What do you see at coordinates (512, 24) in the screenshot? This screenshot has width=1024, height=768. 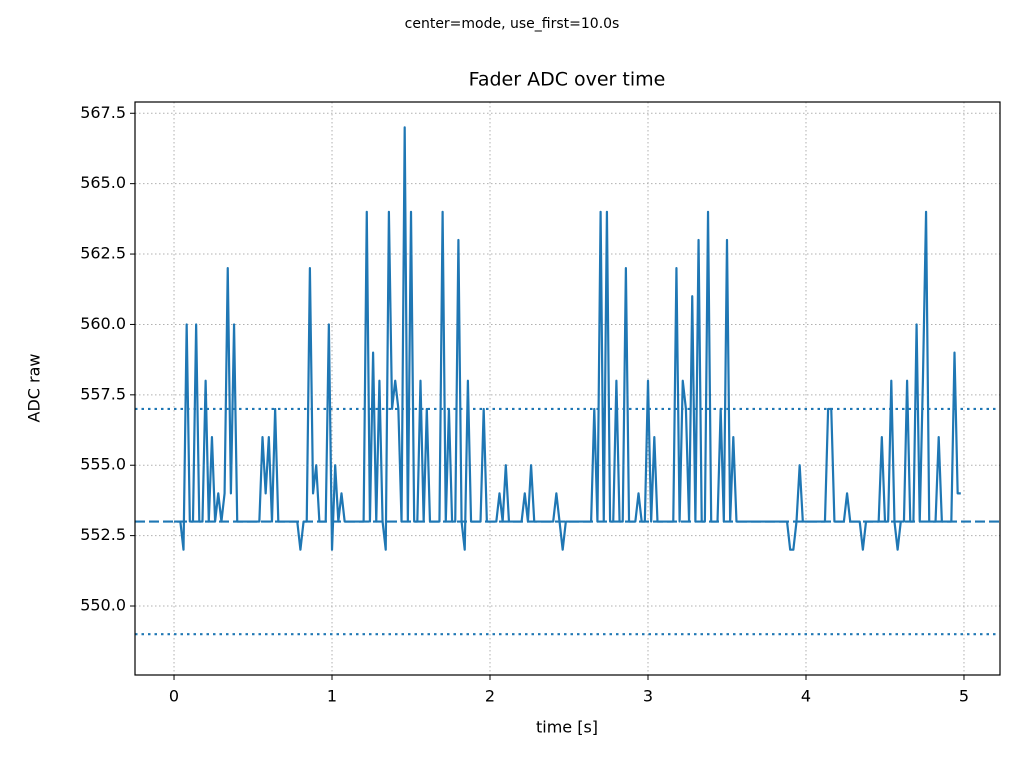 I see `suptitle: center=mode, use_first=10.0s` at bounding box center [512, 24].